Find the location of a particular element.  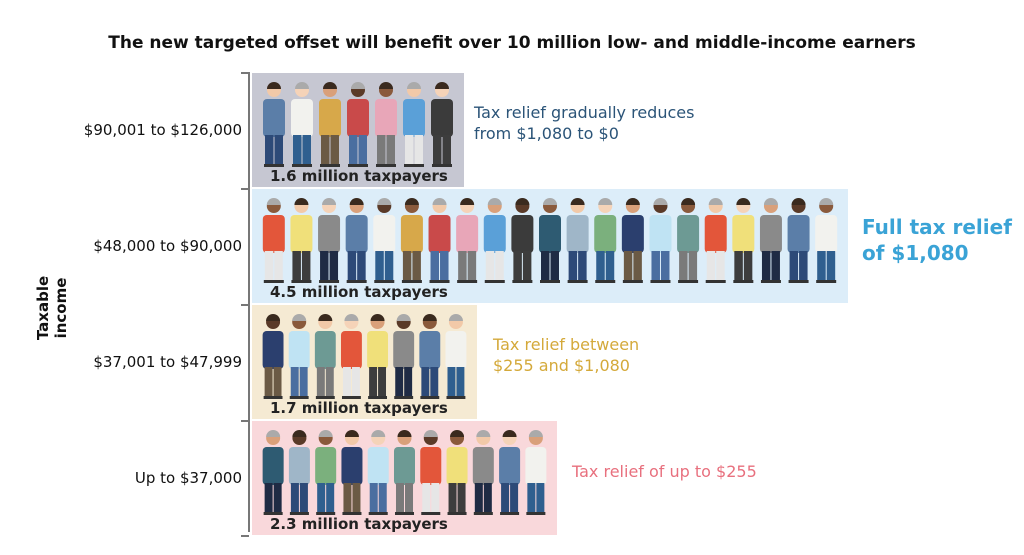

annotation: Tax relief of up to $255 is located at coordinates (664, 472).